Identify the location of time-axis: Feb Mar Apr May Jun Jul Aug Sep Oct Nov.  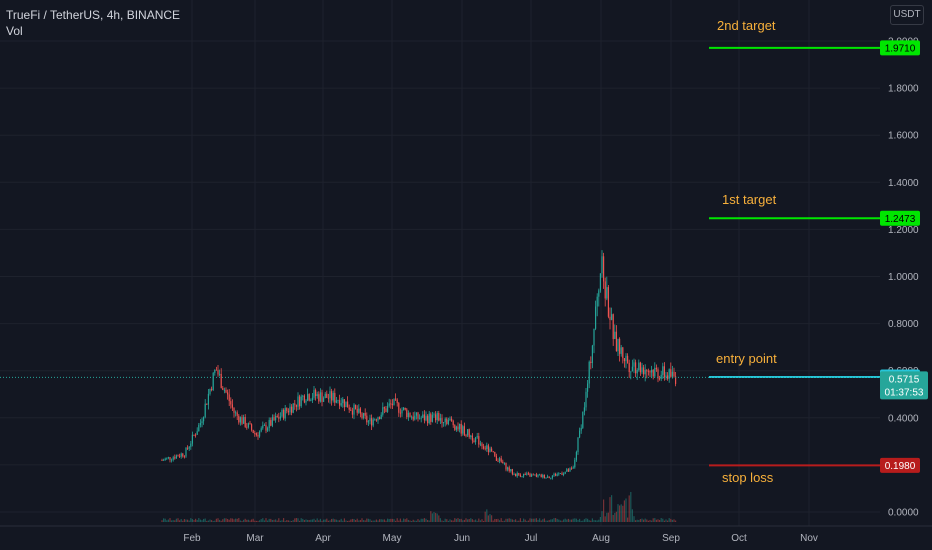
(466, 534).